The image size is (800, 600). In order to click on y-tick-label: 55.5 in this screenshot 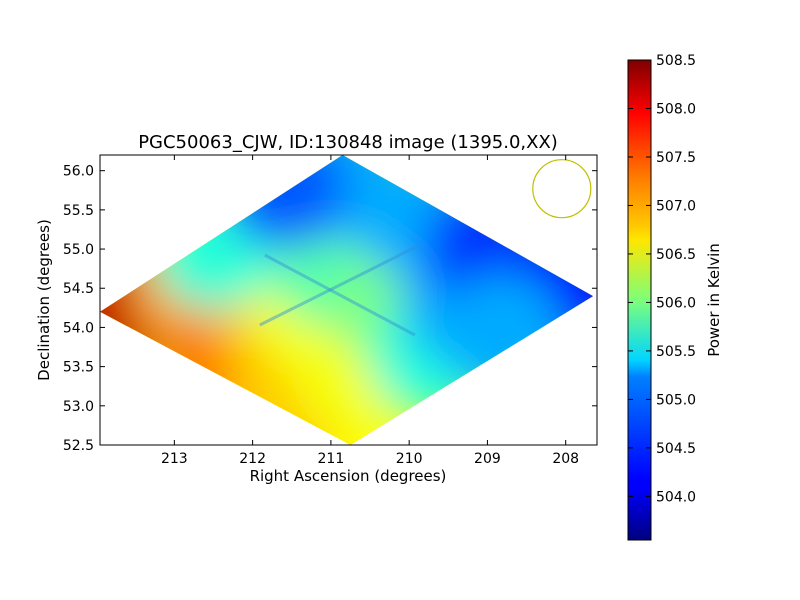, I will do `click(78, 211)`.